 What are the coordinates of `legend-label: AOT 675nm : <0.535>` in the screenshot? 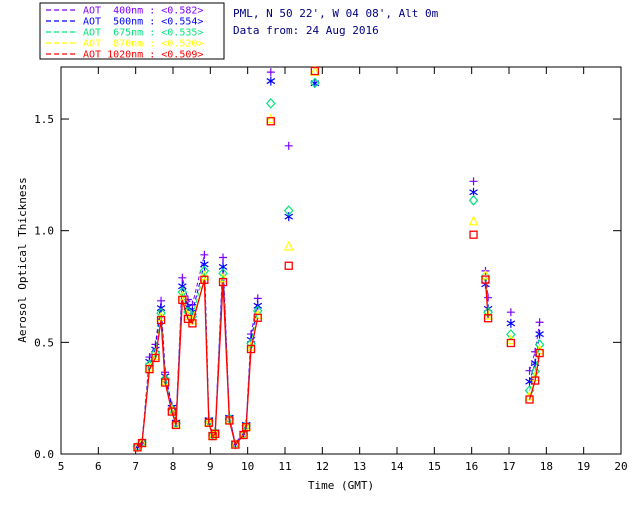 It's located at (143, 33).